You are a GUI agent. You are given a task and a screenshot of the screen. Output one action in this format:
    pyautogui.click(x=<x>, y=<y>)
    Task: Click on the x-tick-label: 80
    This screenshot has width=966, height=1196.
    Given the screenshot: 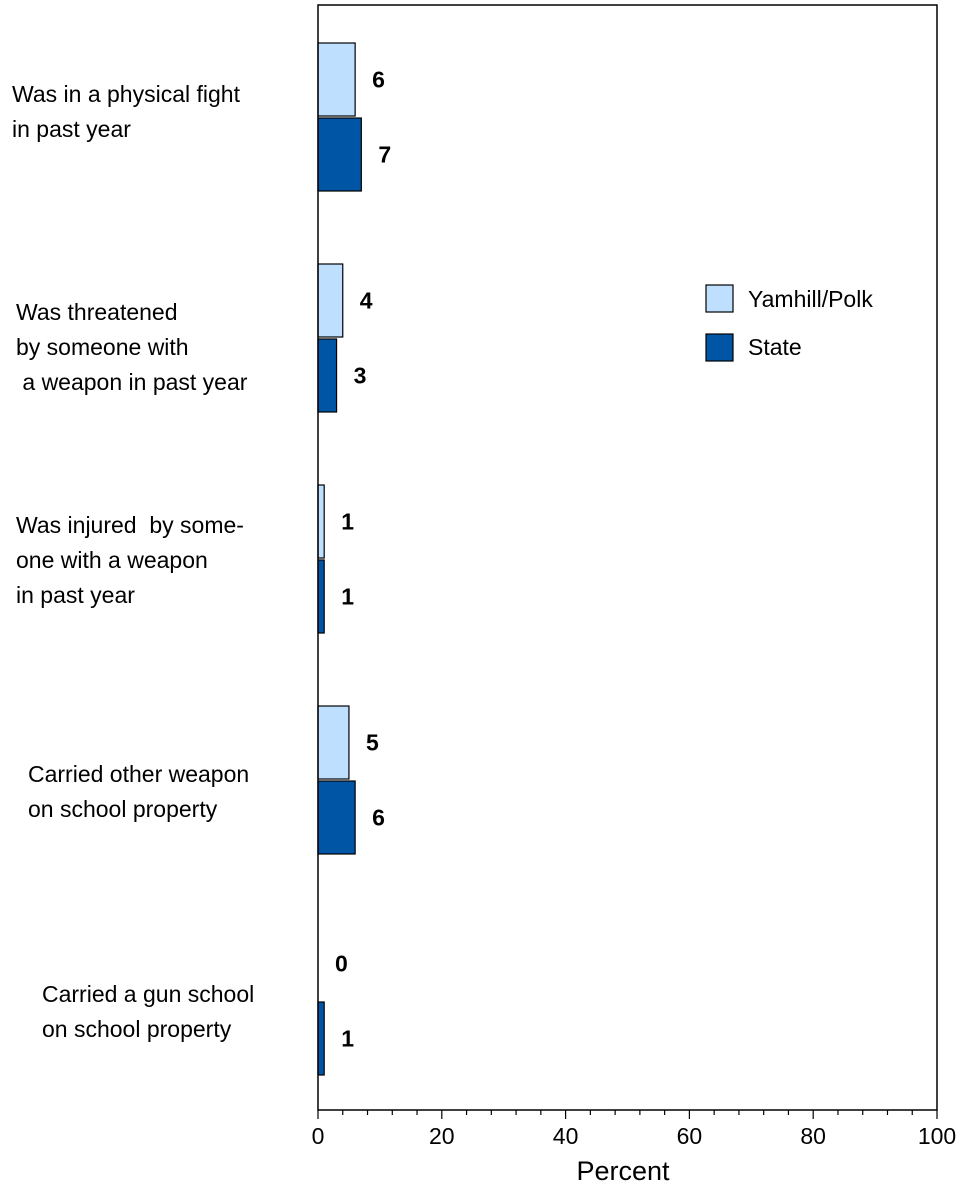 What is the action you would take?
    pyautogui.click(x=813, y=1136)
    